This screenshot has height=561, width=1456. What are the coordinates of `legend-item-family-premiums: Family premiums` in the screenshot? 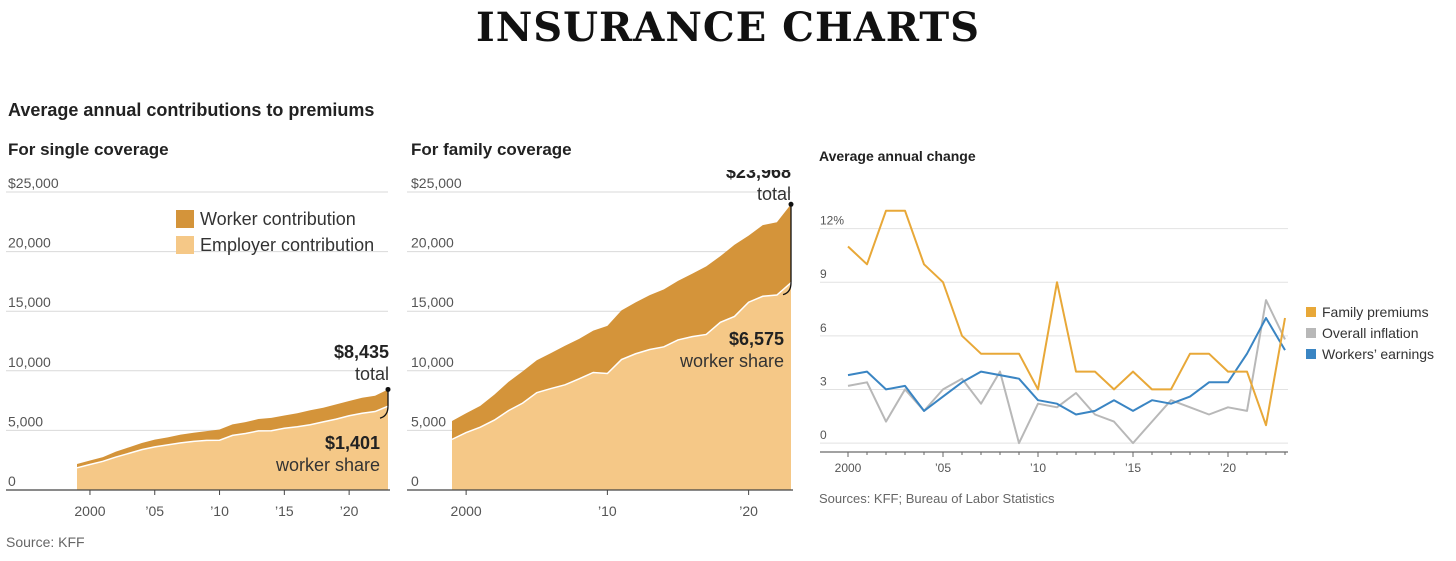 It's located at (1370, 311).